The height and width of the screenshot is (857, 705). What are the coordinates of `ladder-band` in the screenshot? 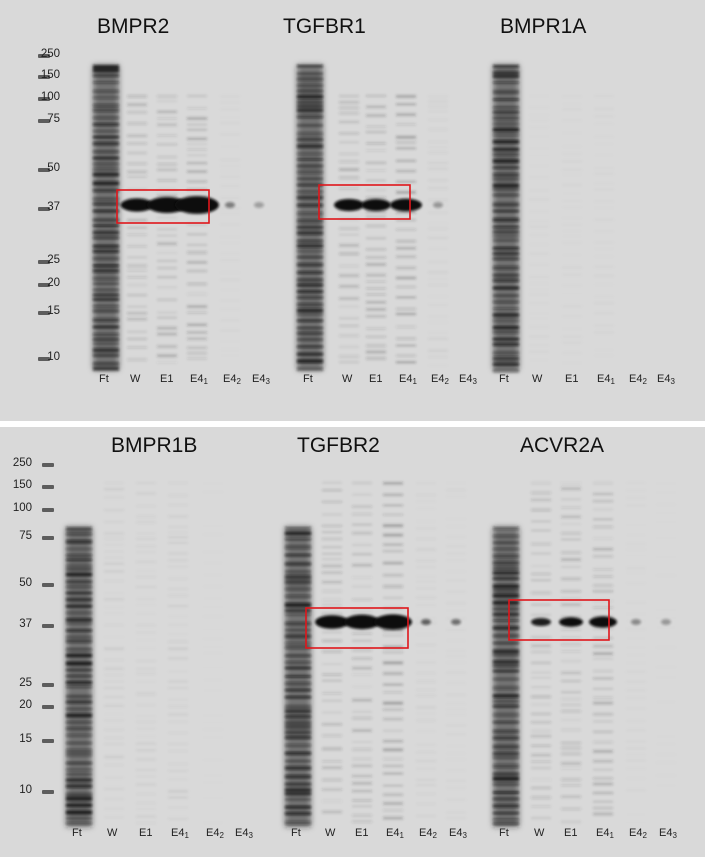 It's located at (48, 585).